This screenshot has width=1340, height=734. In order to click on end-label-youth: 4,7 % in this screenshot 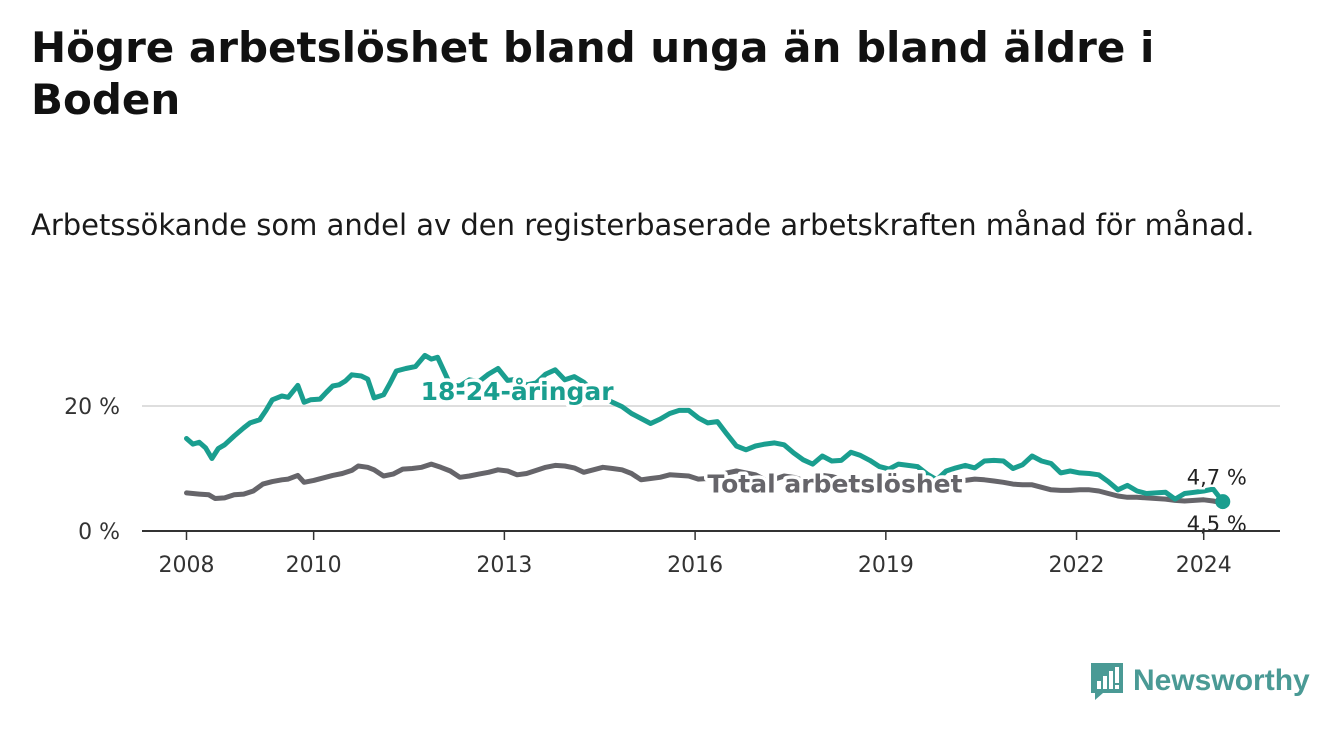, I will do `click(1217, 478)`.